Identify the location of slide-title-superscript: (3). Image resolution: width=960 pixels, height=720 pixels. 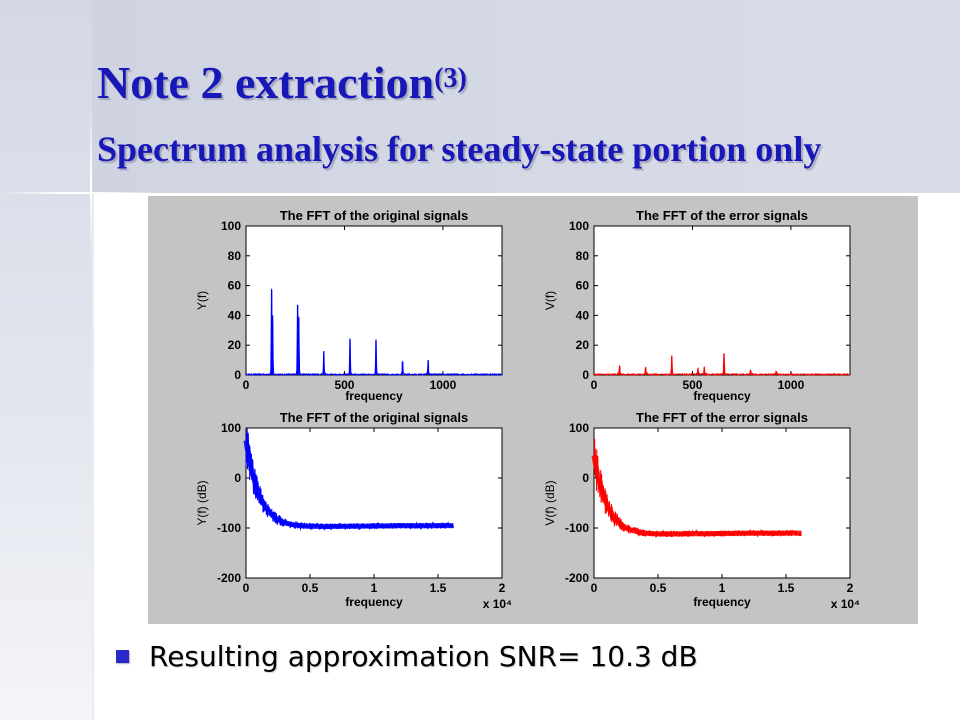
(450, 78).